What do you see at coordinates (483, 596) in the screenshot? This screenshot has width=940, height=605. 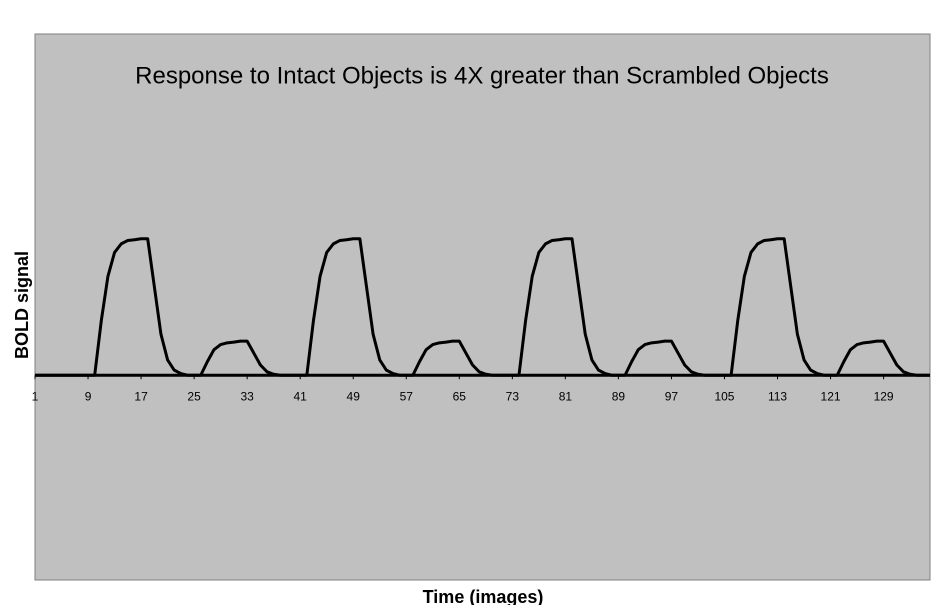 I see `x-axis-title: Time (images)` at bounding box center [483, 596].